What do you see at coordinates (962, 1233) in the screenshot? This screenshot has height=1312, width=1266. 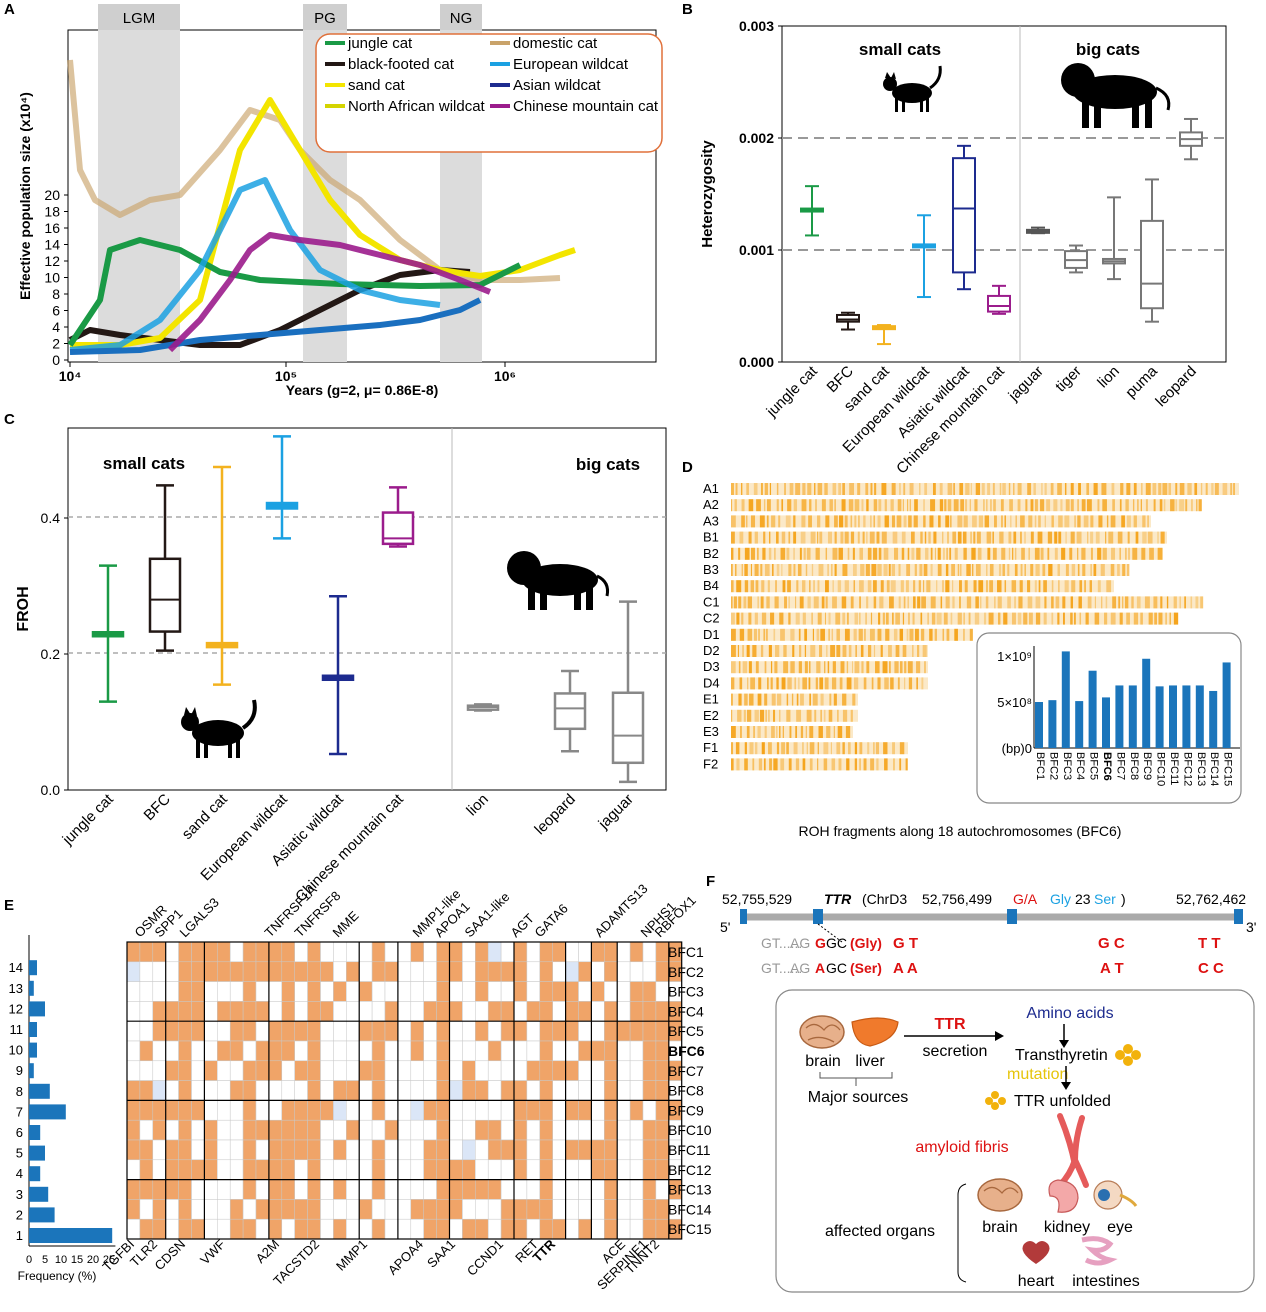 I see `organs-bracket` at bounding box center [962, 1233].